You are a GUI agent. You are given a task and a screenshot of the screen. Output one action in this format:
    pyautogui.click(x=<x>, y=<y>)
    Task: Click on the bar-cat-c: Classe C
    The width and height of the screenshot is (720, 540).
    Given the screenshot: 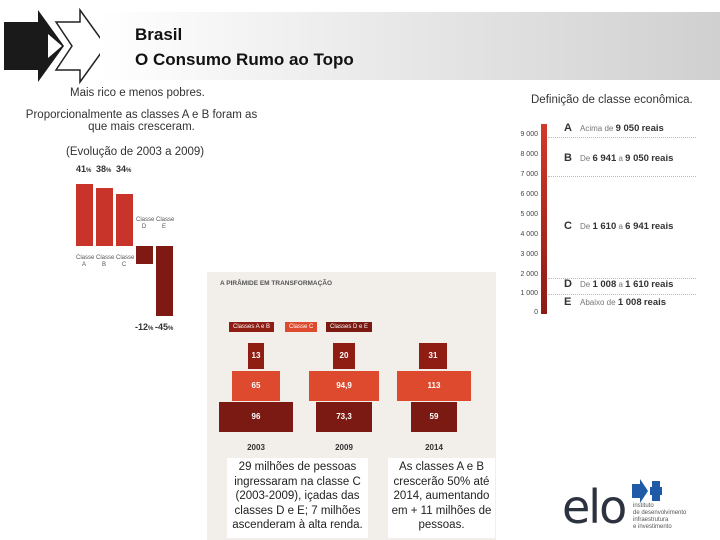 What is the action you would take?
    pyautogui.click(x=125, y=261)
    